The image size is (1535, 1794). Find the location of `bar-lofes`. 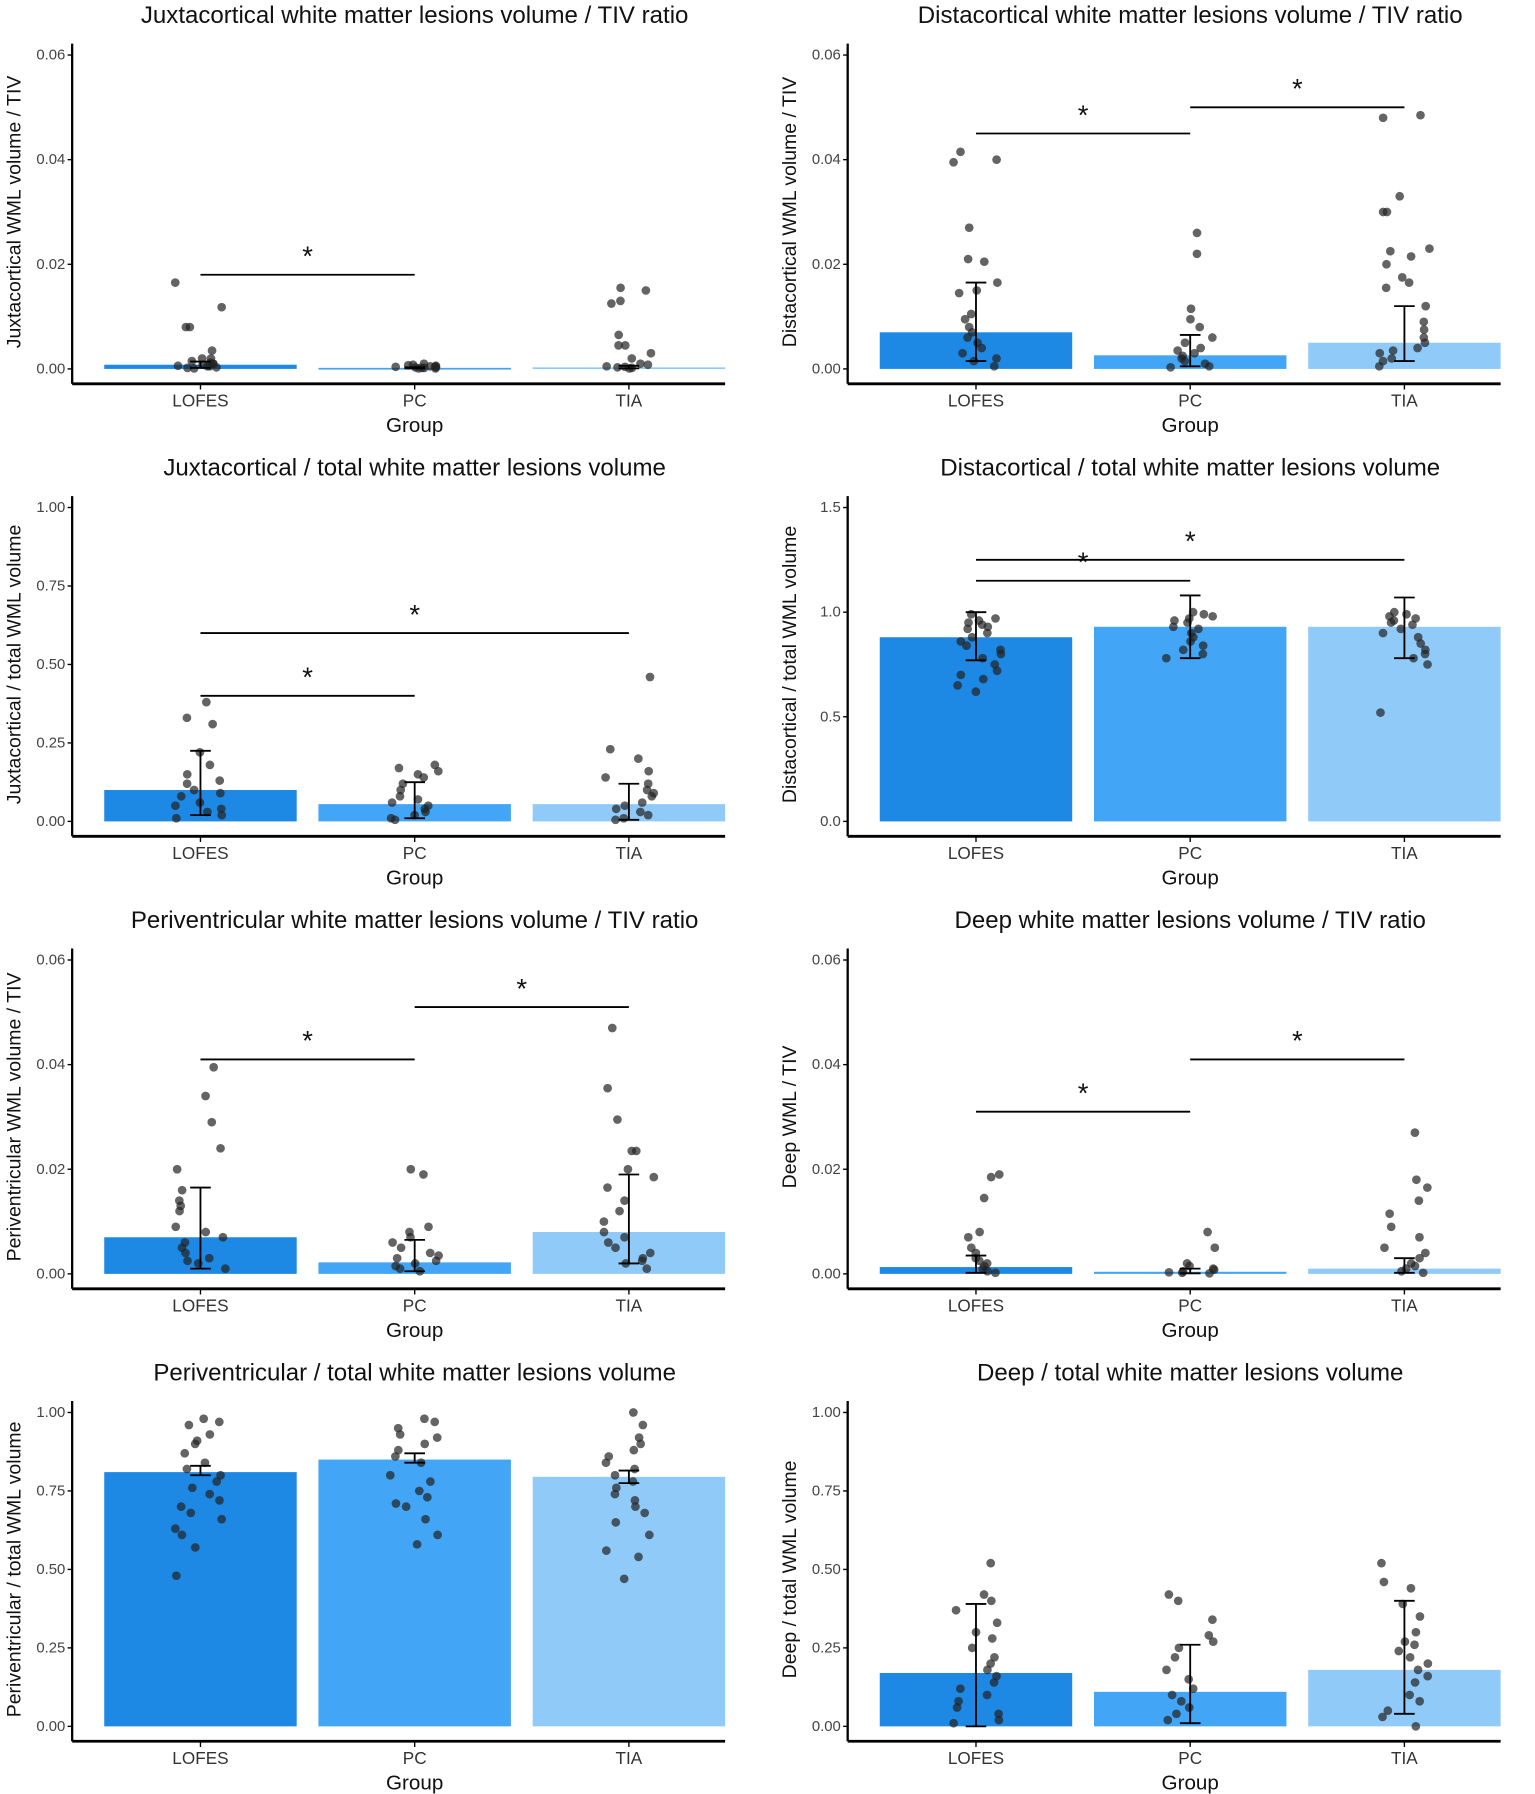

bar-lofes is located at coordinates (200, 1599).